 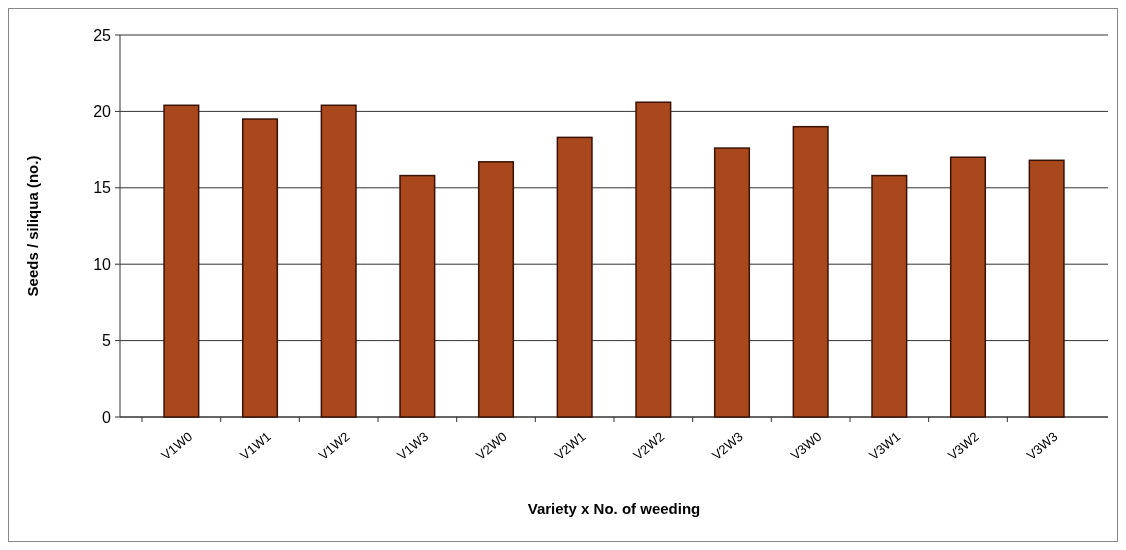 What do you see at coordinates (32, 226) in the screenshot?
I see `y-axis-title: Seeds / siliqua (no.)` at bounding box center [32, 226].